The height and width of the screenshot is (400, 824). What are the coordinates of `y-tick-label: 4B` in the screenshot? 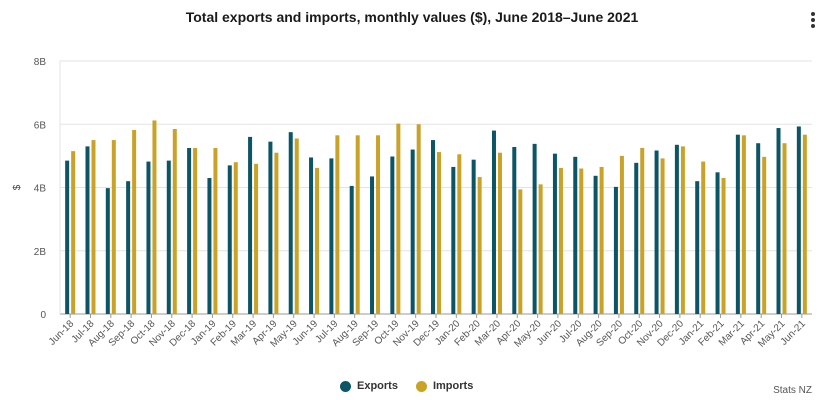 It's located at (40, 189).